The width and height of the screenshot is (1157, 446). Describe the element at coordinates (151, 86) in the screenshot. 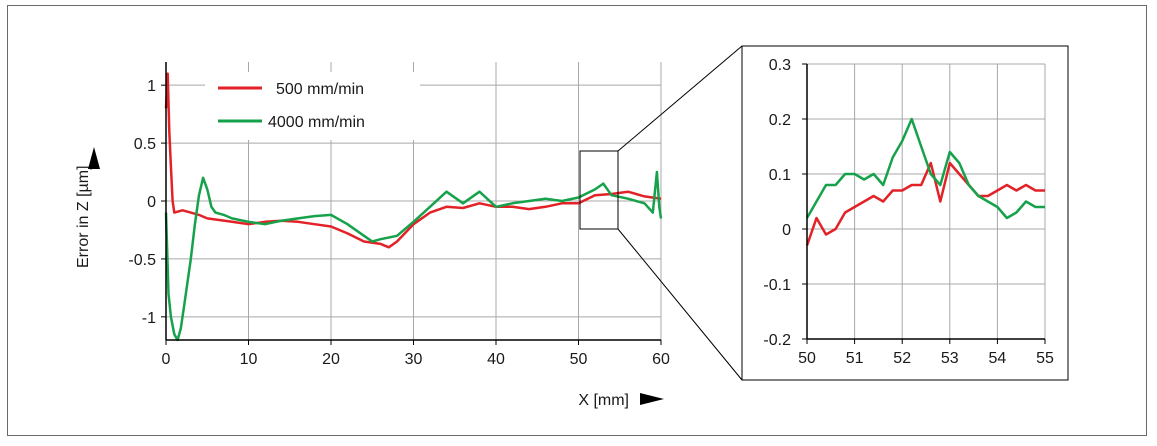

I see `y-tick-label: 1` at that location.